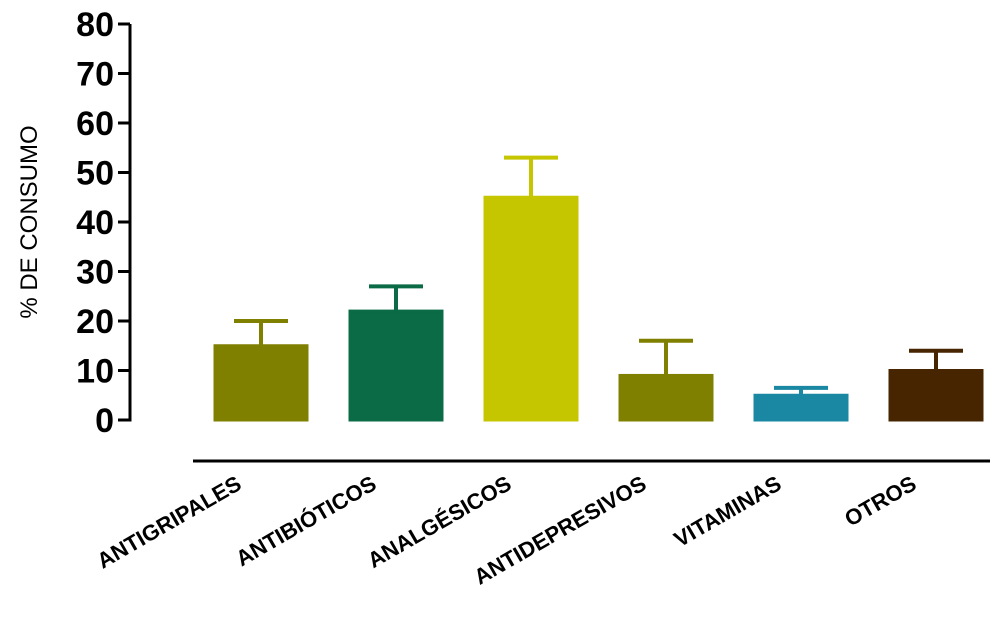 The height and width of the screenshot is (641, 992). What do you see at coordinates (95, 75) in the screenshot?
I see `y-tick-label-70: 70` at bounding box center [95, 75].